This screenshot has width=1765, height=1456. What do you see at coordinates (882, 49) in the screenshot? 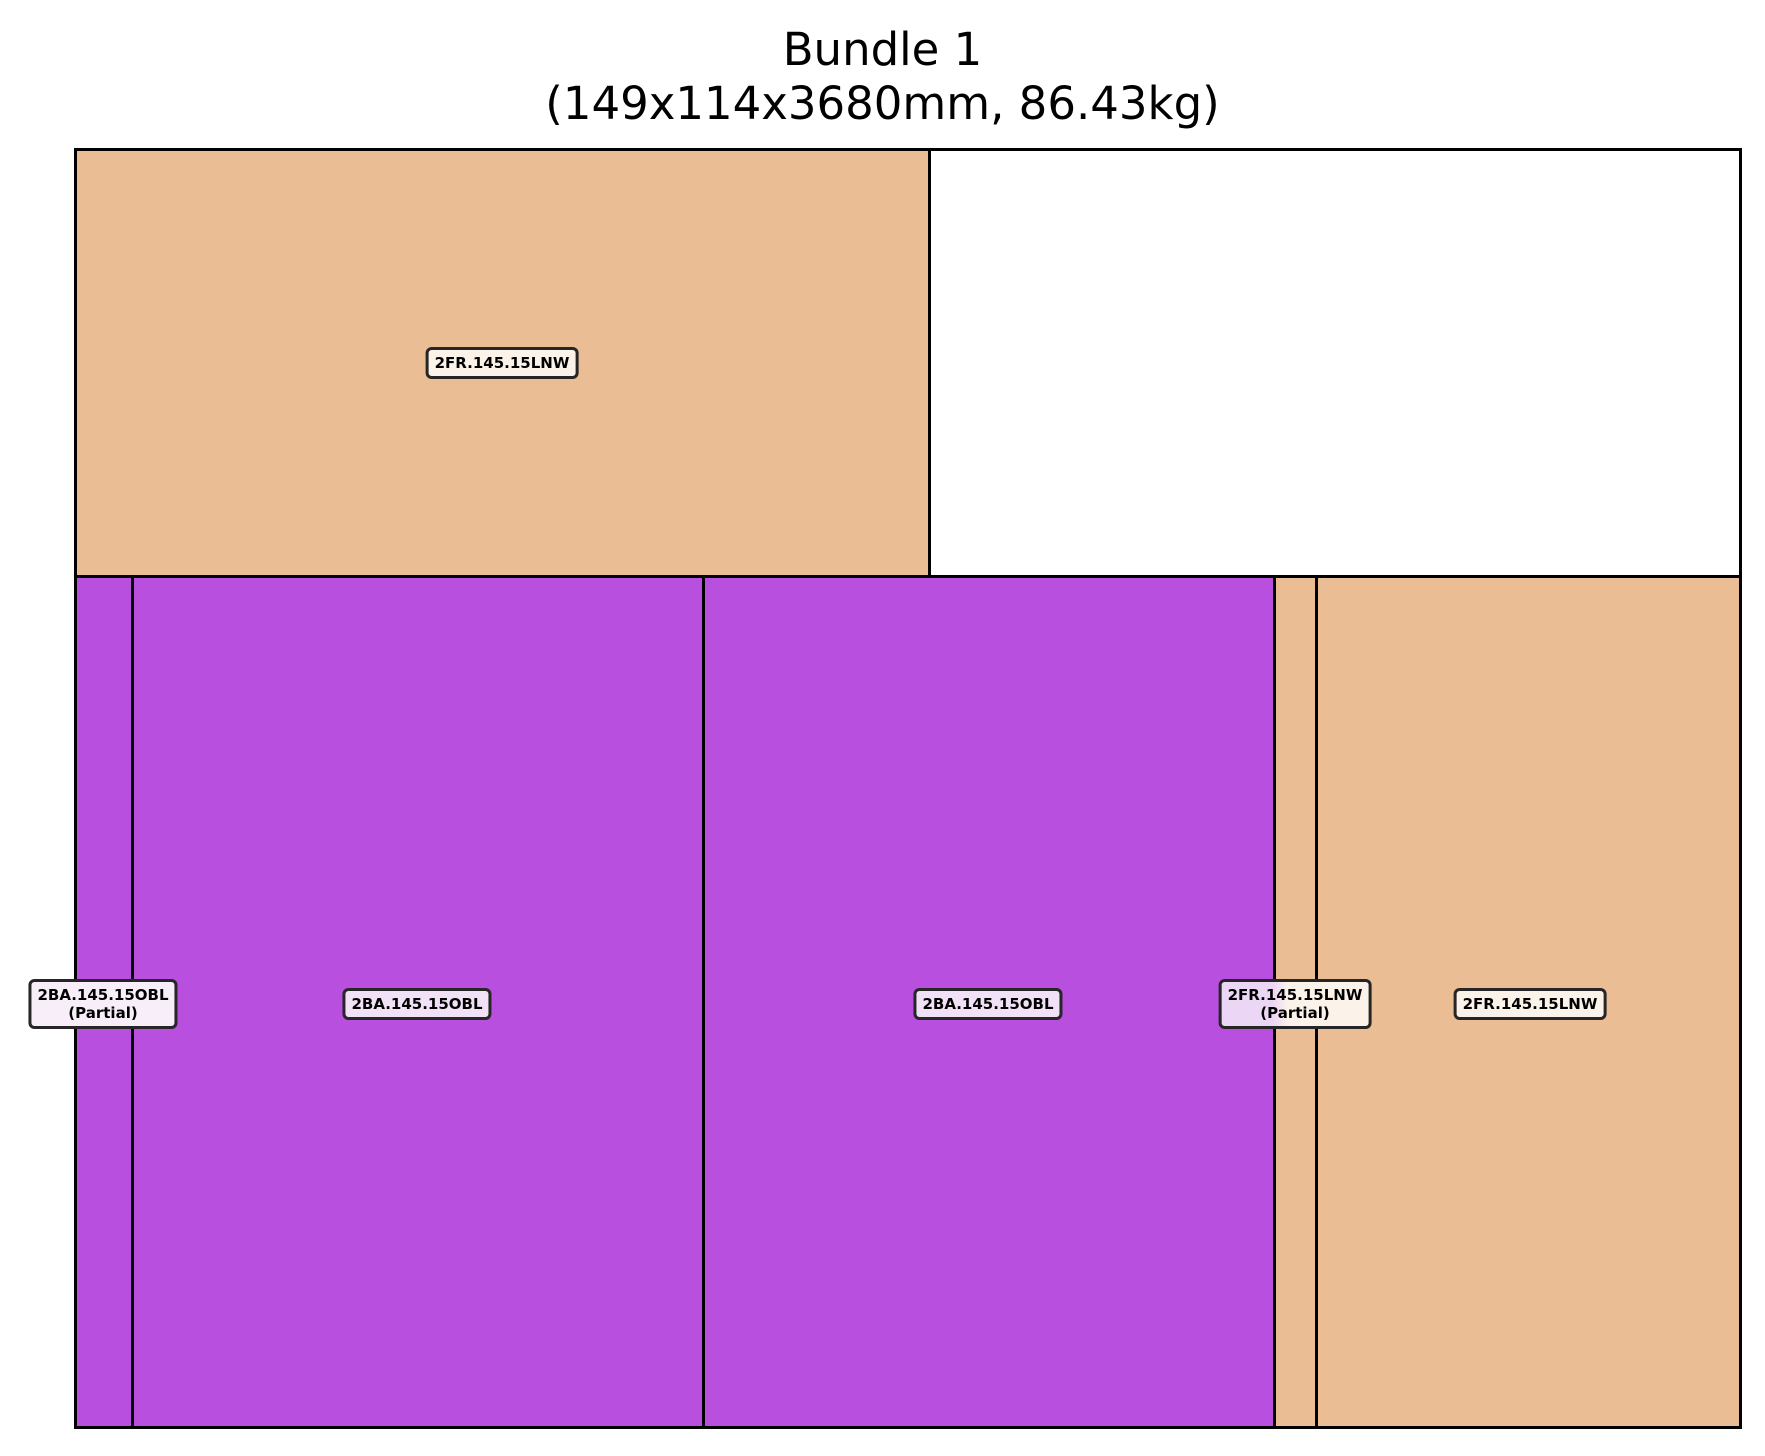
I see `bundle-title: Bundle 1` at bounding box center [882, 49].